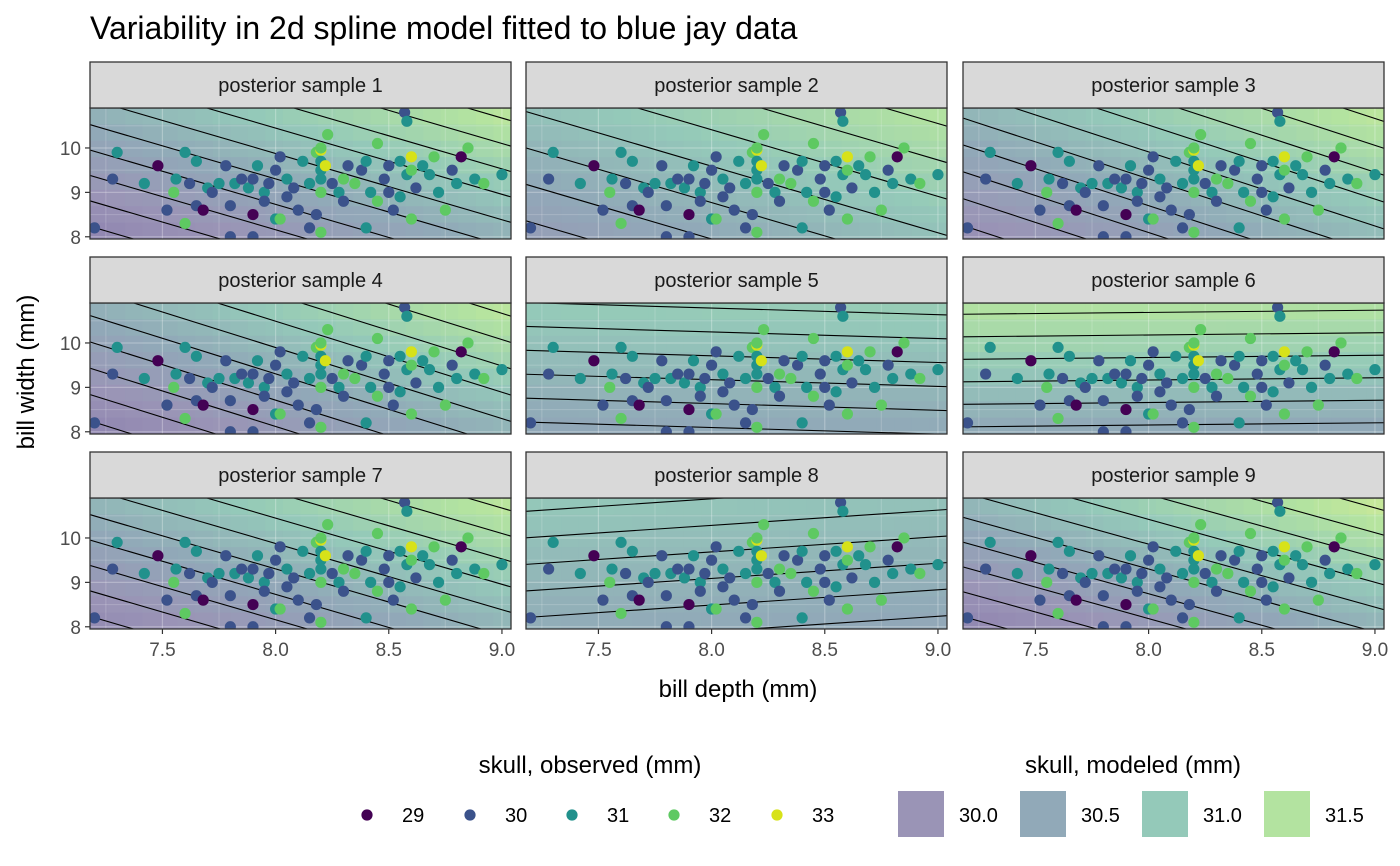 This screenshot has height=866, width=1400. What do you see at coordinates (502, 650) in the screenshot?
I see `x-tick-label: 9.0` at bounding box center [502, 650].